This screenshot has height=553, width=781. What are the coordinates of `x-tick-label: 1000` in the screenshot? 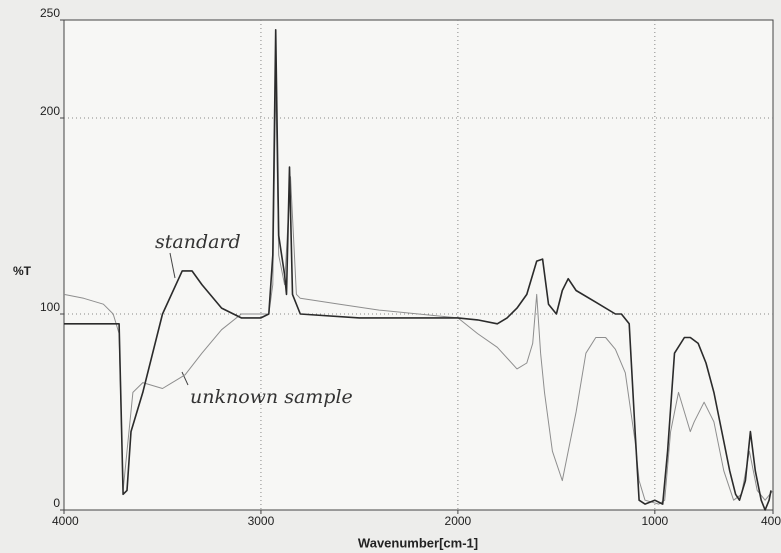 It's located at (654, 521).